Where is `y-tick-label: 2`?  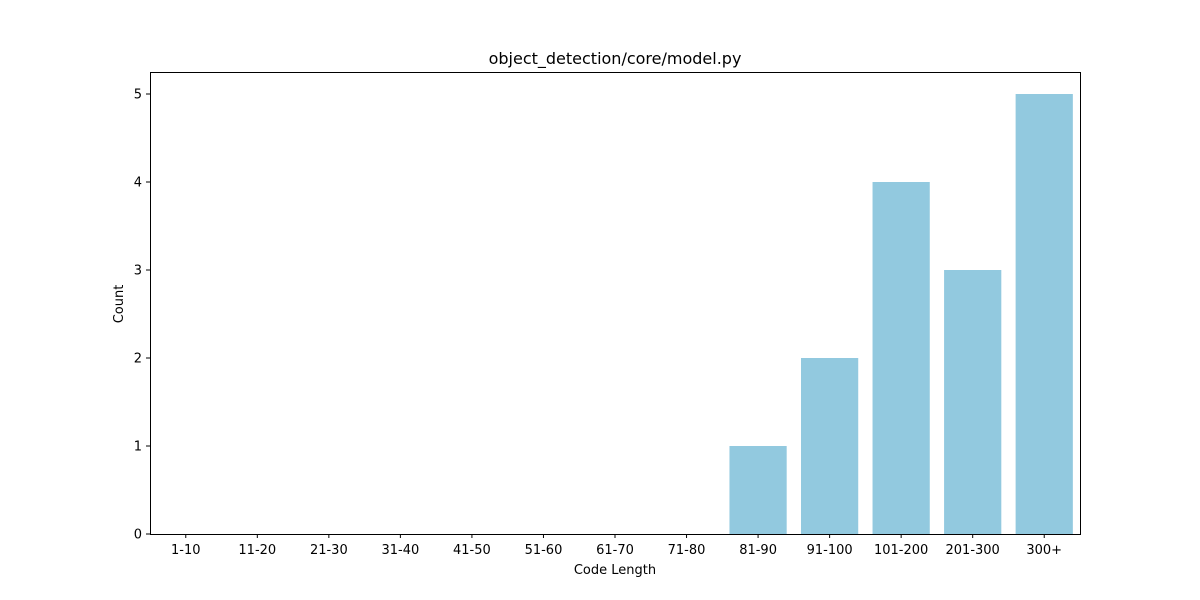 y-tick-label: 2 is located at coordinates (138, 359).